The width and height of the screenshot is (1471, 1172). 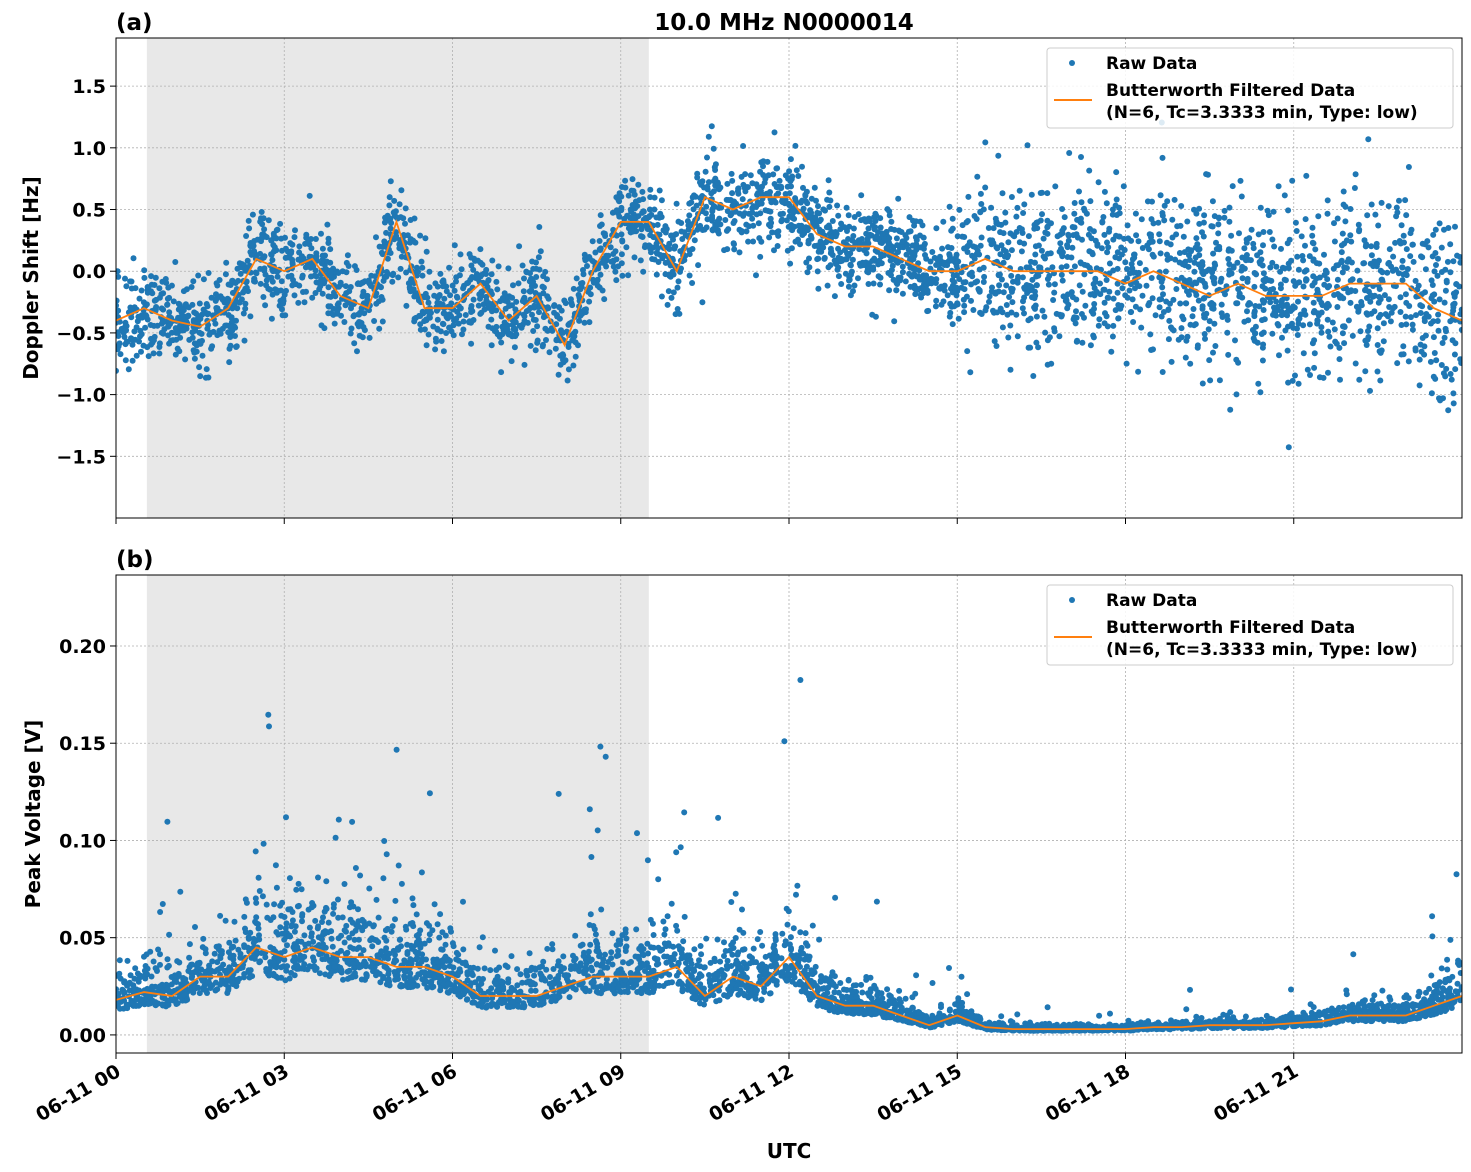 I want to click on x-tick-label: 06-11 15, so click(x=919, y=1093).